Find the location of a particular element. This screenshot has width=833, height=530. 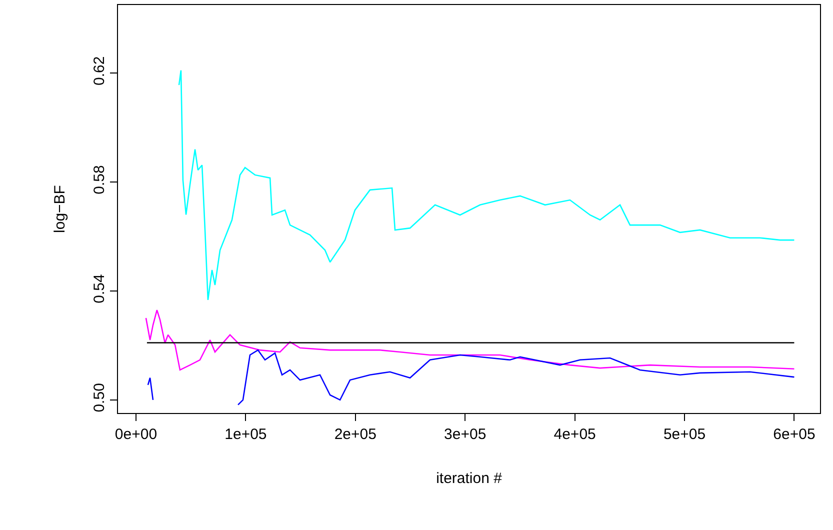

y-axis-title: log−BF is located at coordinates (59, 209).